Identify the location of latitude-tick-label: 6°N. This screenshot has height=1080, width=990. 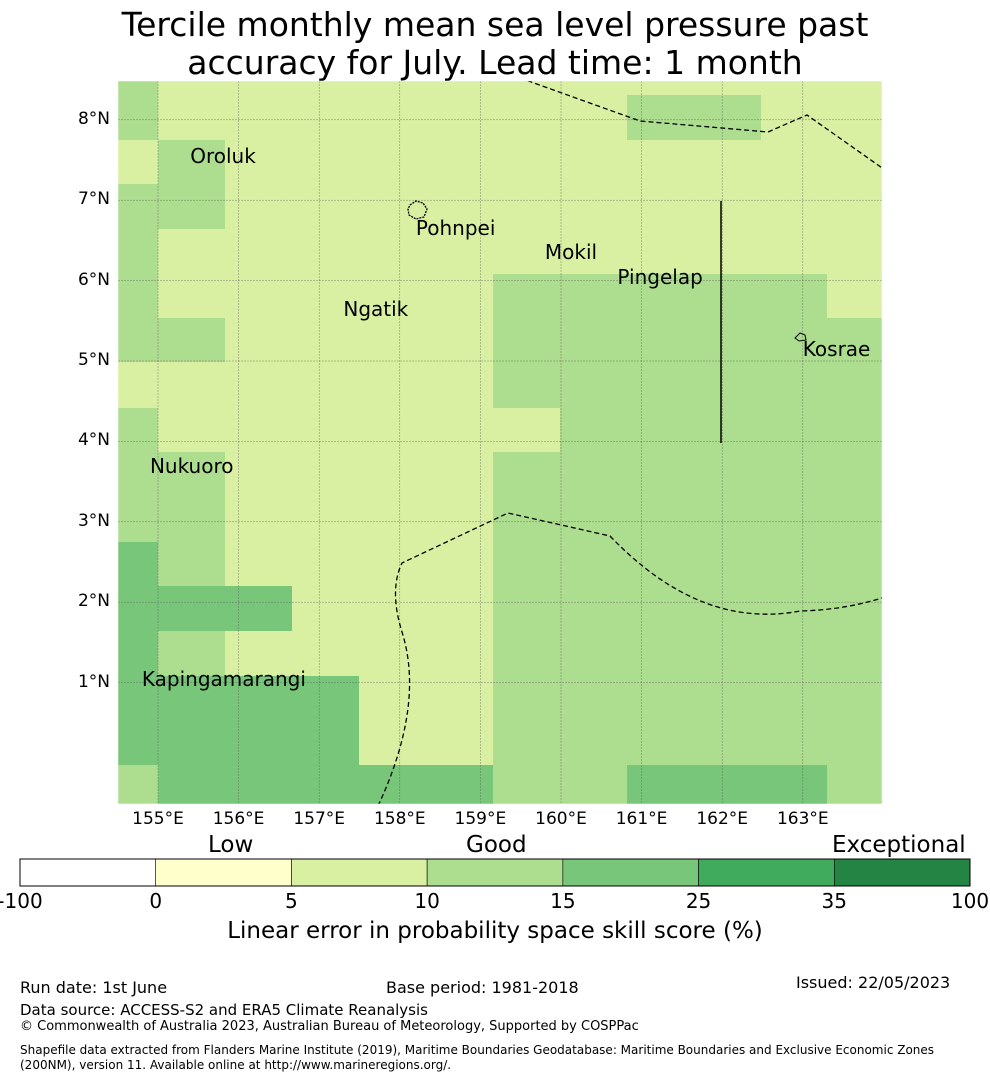
(93, 279).